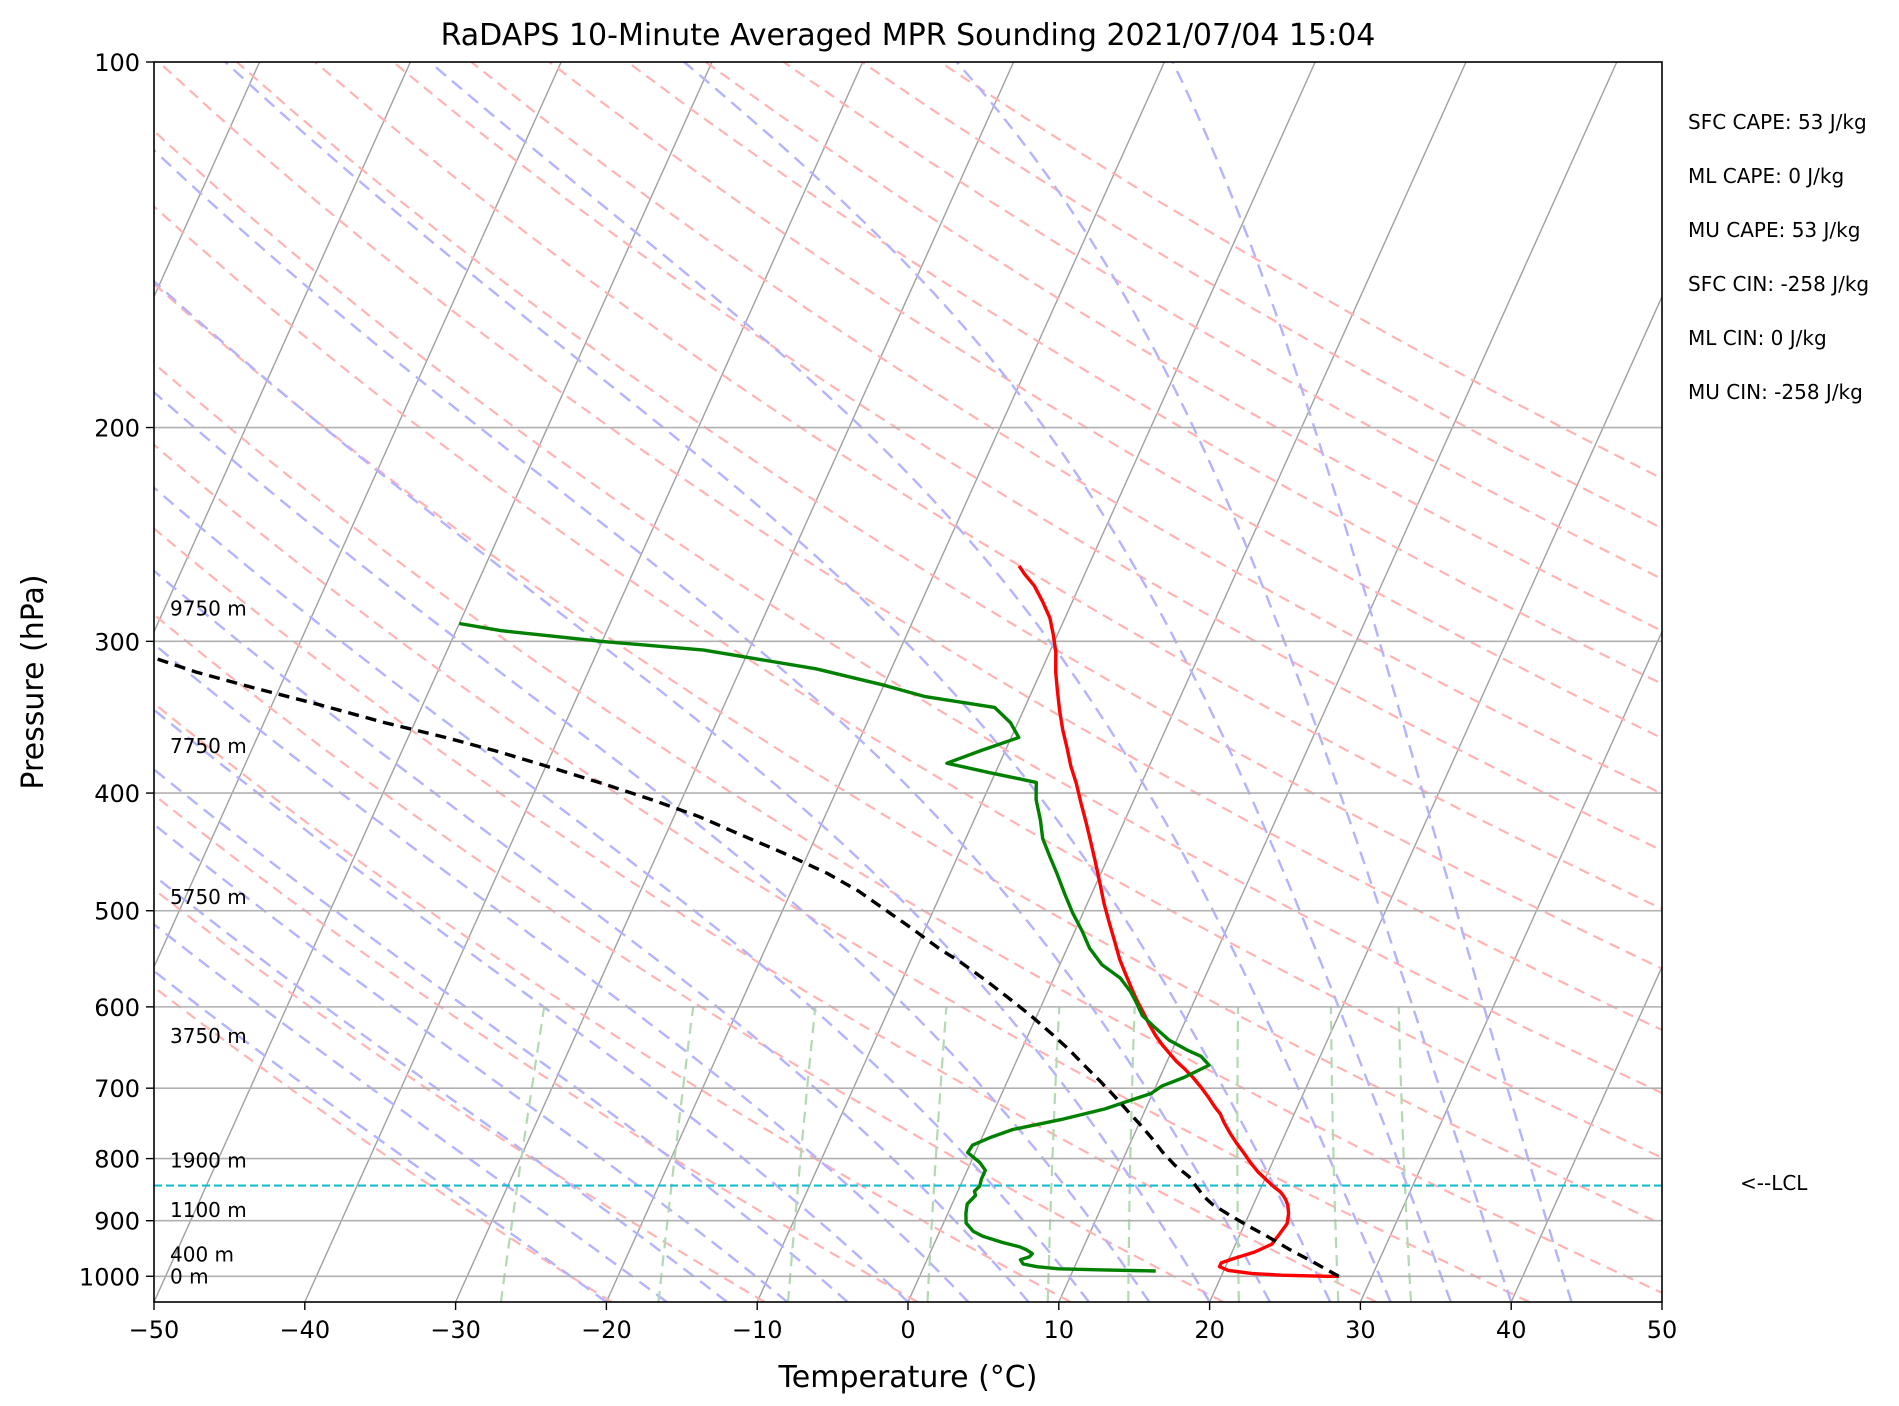 Image resolution: width=1899 pixels, height=1406 pixels. Describe the element at coordinates (117, 429) in the screenshot. I see `y-tick-label: 200` at that location.